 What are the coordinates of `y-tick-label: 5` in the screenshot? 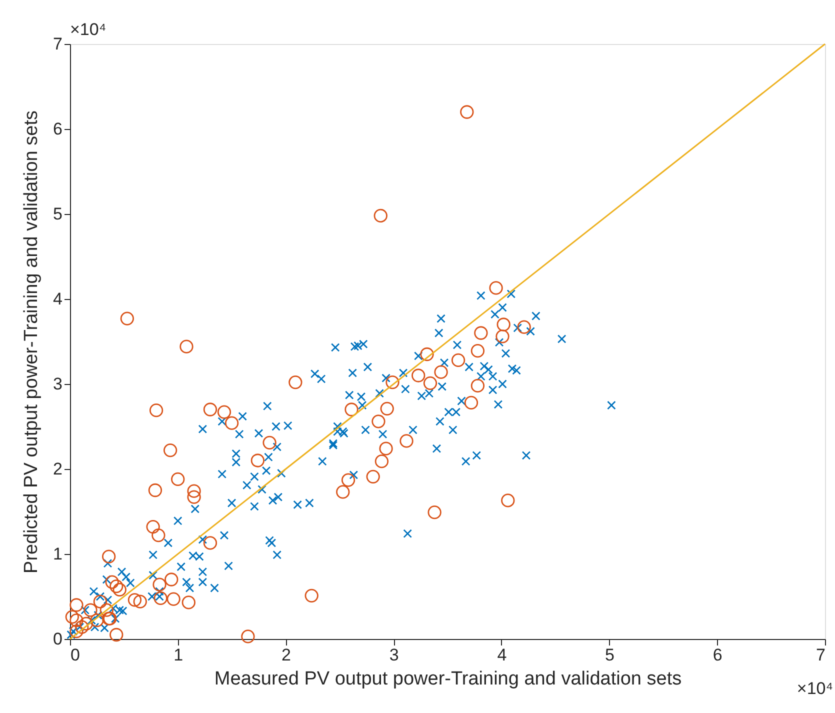 It's located at (57, 214).